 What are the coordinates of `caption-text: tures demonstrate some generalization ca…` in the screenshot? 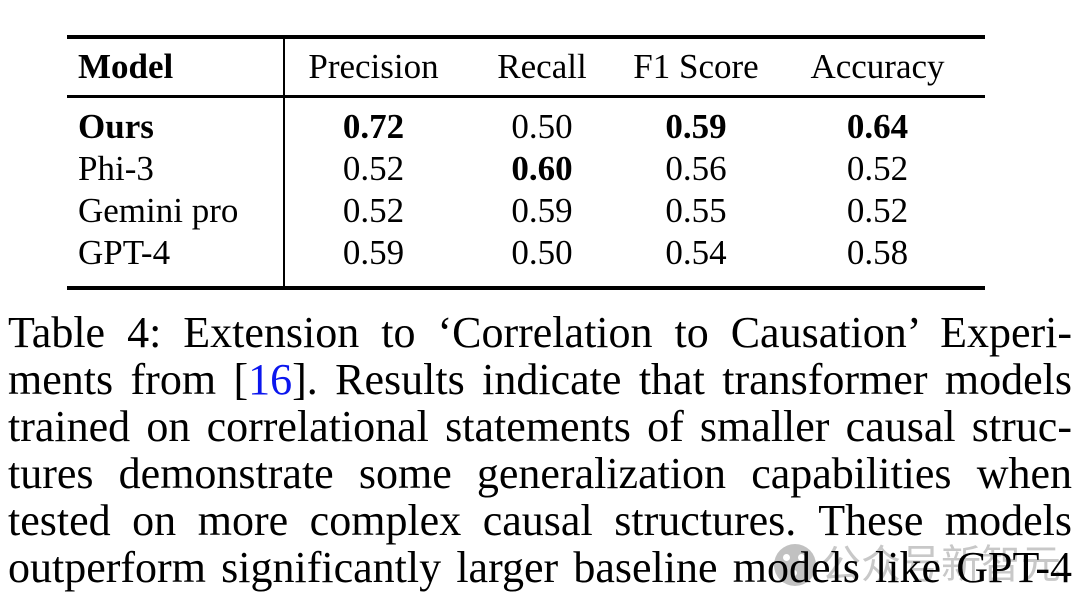 It's located at (540, 473).